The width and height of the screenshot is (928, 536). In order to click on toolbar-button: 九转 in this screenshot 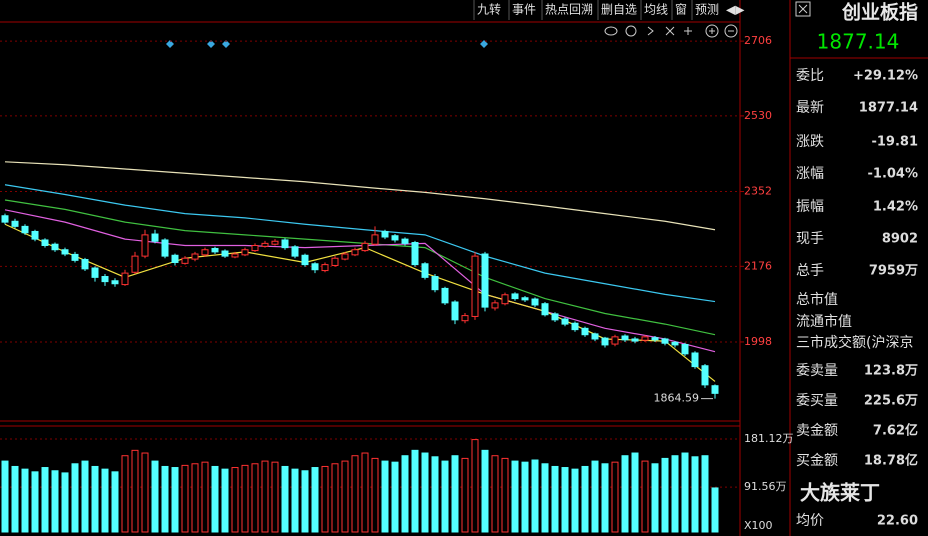, I will do `click(489, 9)`.